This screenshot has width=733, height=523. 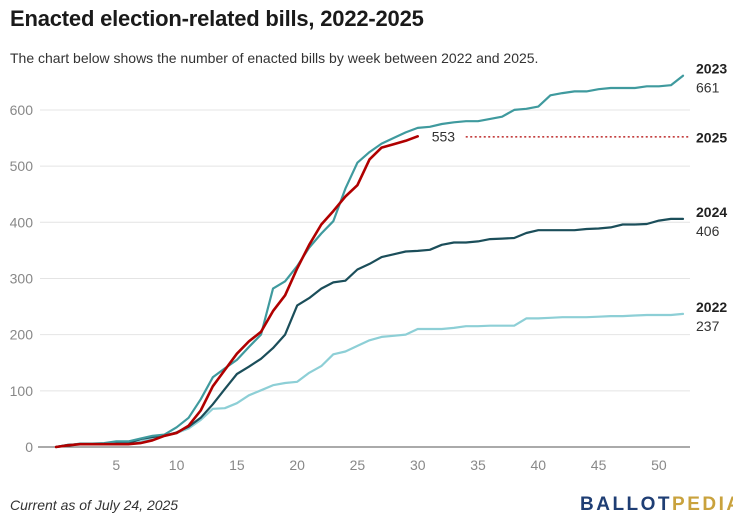 What do you see at coordinates (116, 465) in the screenshot?
I see `x-tick-label: 5` at bounding box center [116, 465].